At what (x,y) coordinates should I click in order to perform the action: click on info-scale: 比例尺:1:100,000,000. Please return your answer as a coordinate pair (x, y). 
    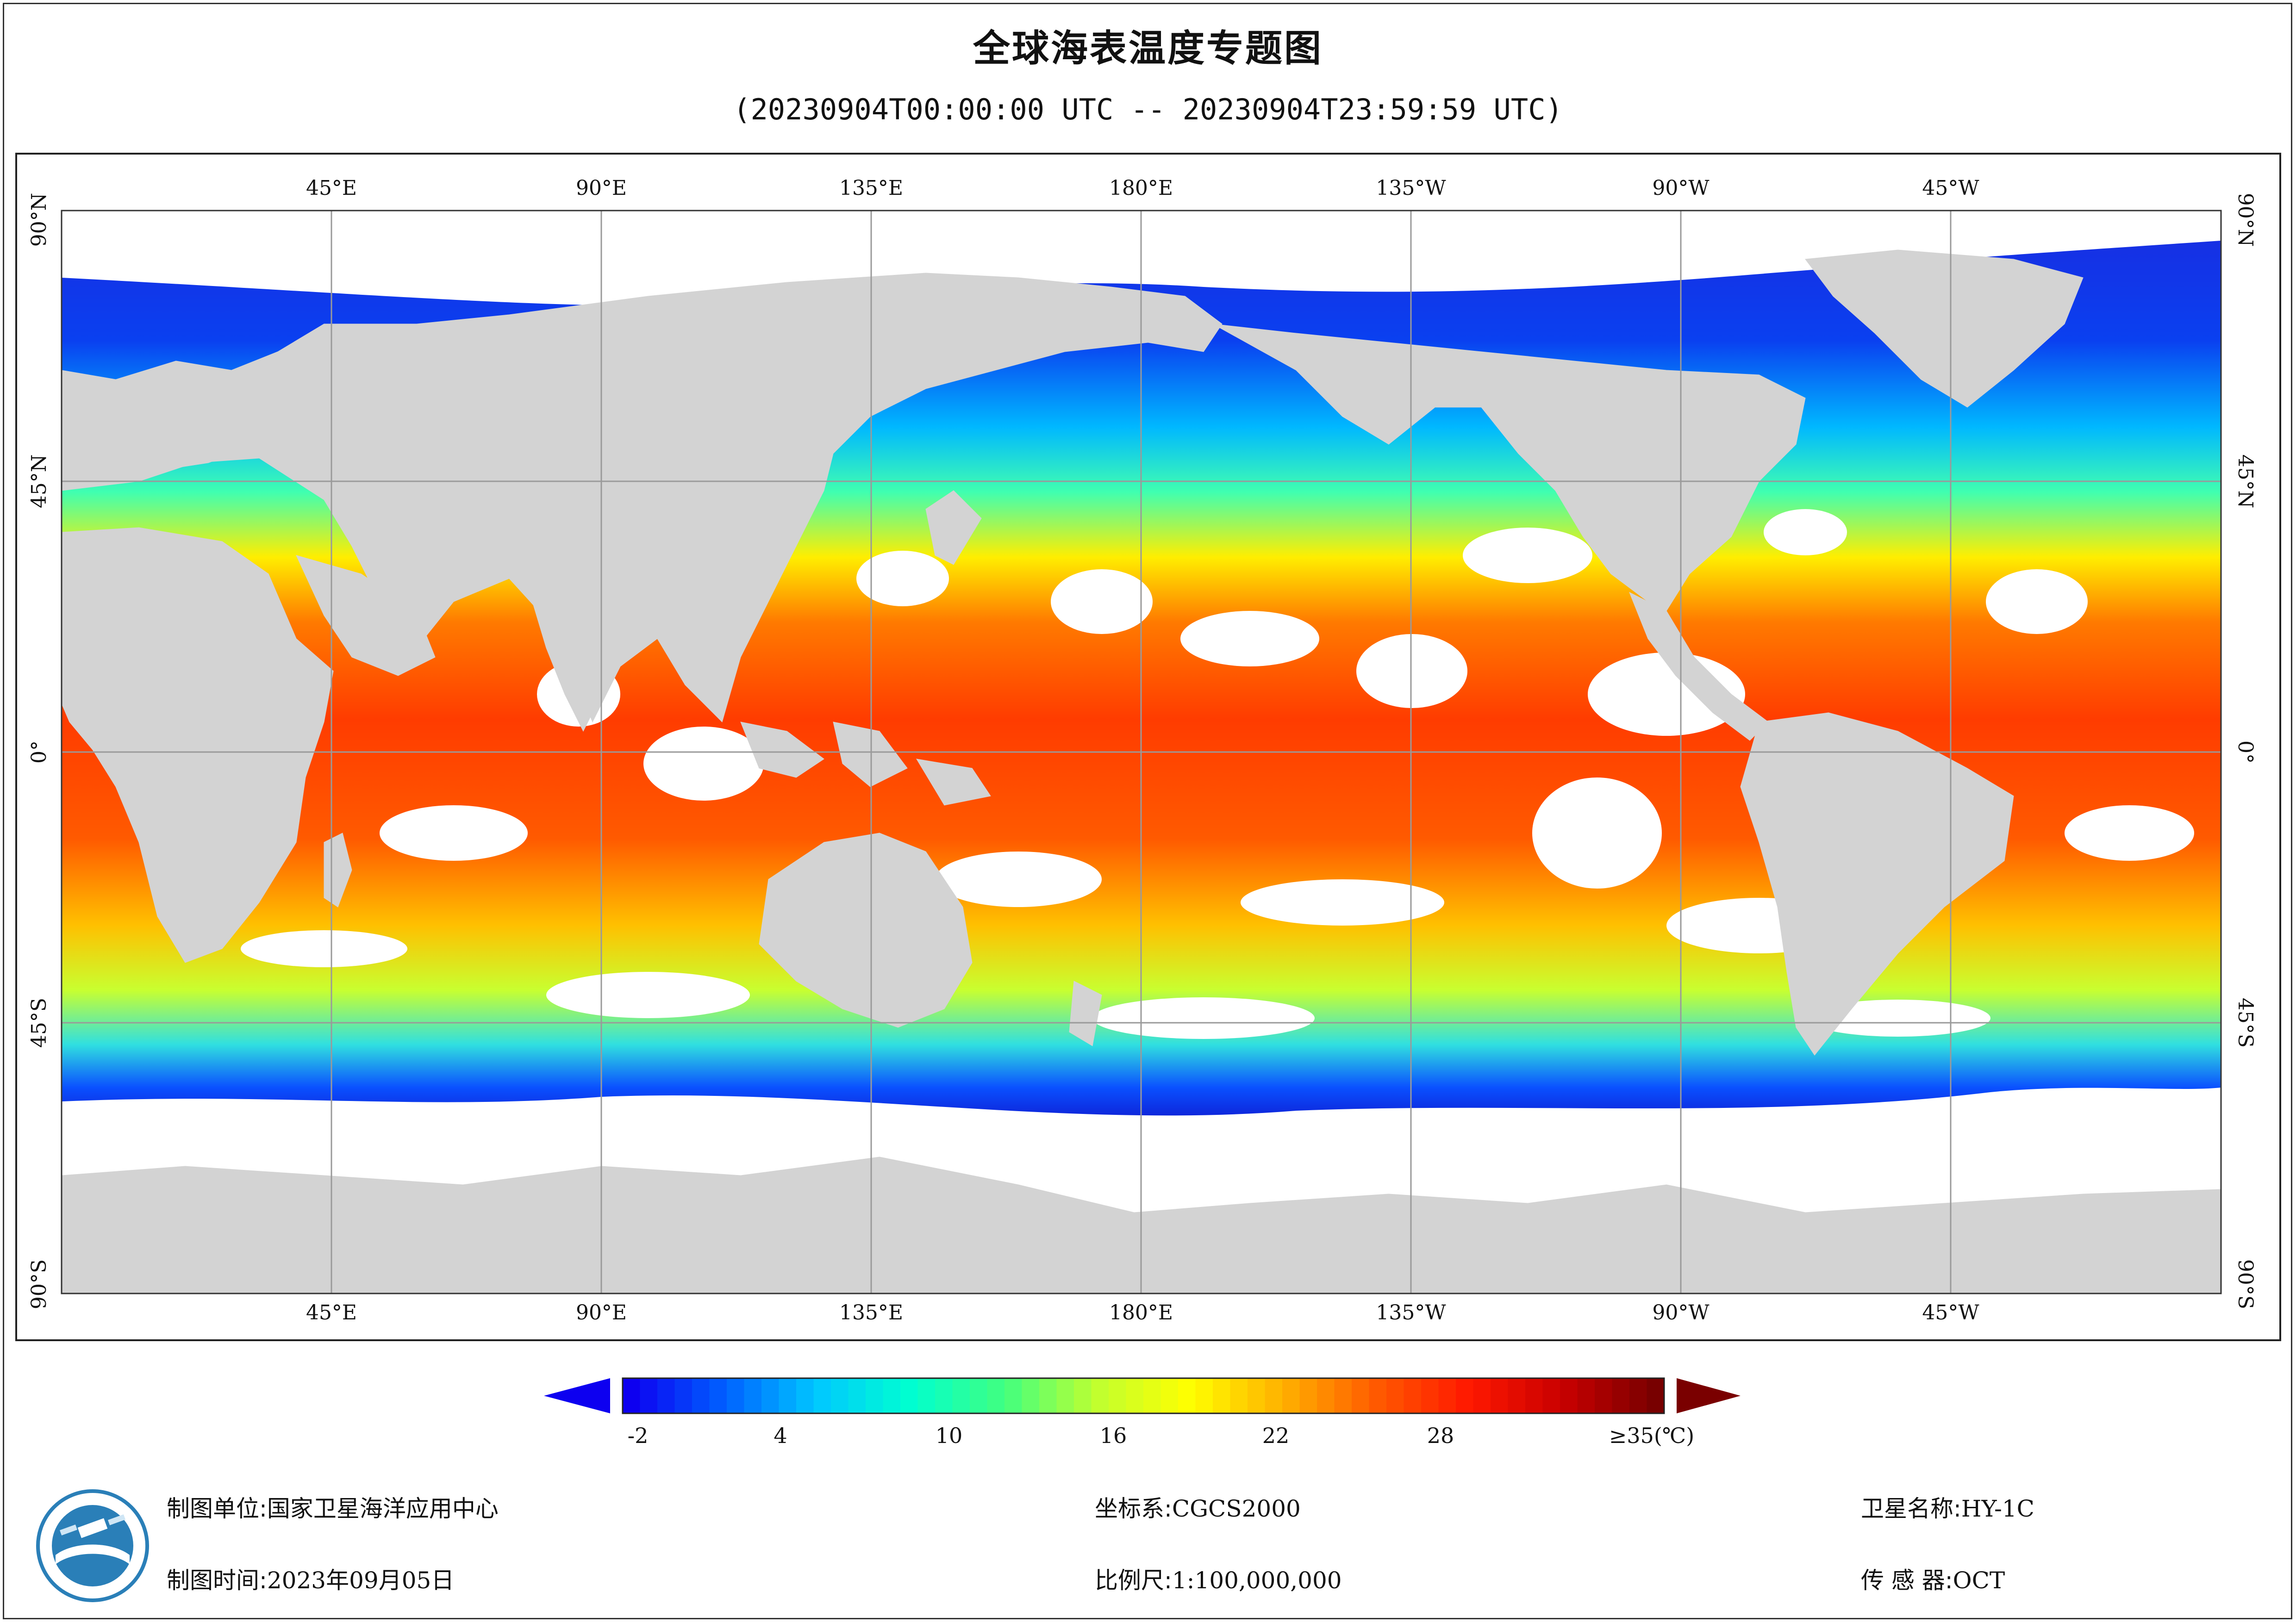
    Looking at the image, I should click on (1218, 1578).